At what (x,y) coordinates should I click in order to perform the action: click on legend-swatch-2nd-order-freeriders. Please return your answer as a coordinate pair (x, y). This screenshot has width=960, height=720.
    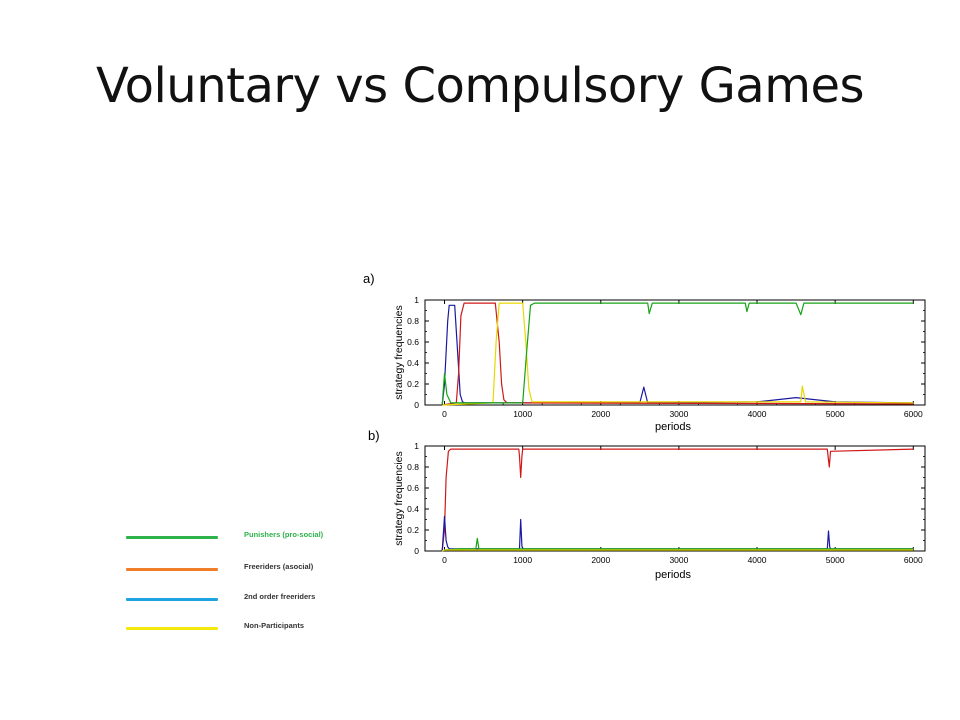
    Looking at the image, I should click on (172, 599).